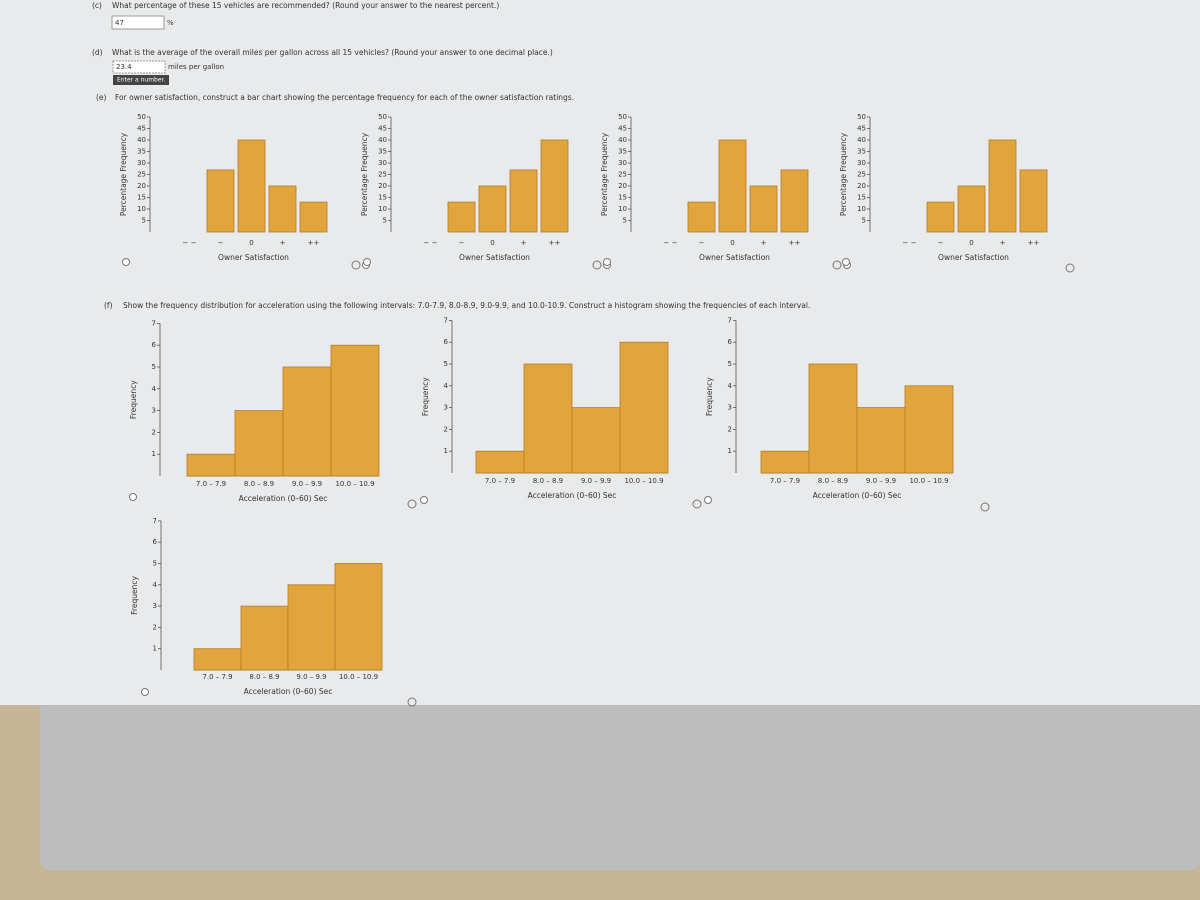 The width and height of the screenshot is (1200, 900). What do you see at coordinates (134, 595) in the screenshot?
I see `y-axis-label: Frequency` at bounding box center [134, 595].